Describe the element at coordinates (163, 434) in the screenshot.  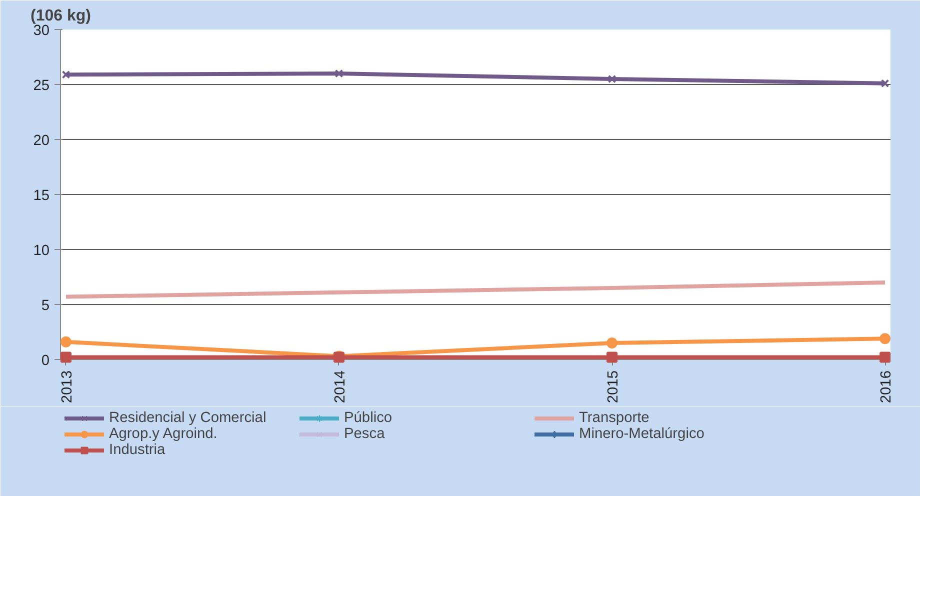
I see `legend-label: Agrop.y Agroind.` at that location.